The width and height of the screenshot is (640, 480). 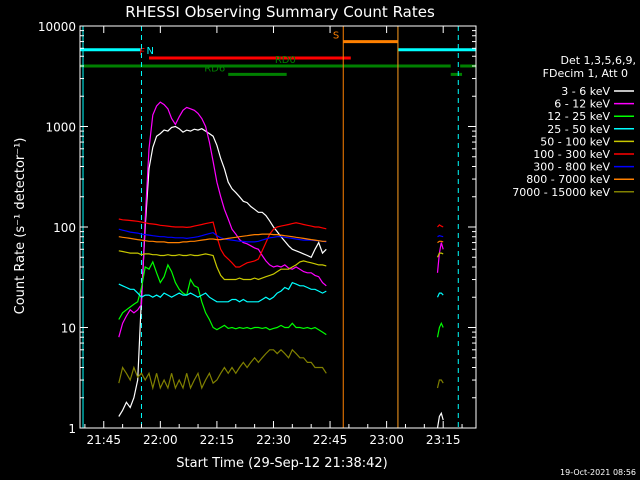 What do you see at coordinates (561, 192) in the screenshot?
I see `legend-label-7000-15000-kev: 7000 - 15000 keV` at bounding box center [561, 192].